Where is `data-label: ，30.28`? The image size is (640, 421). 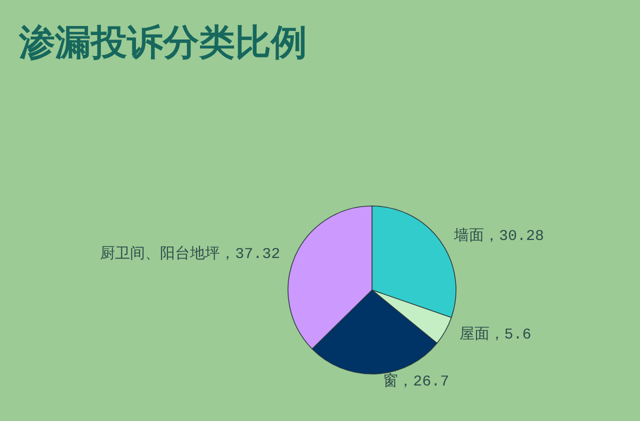 data-label: ，30.28 is located at coordinates (514, 237).